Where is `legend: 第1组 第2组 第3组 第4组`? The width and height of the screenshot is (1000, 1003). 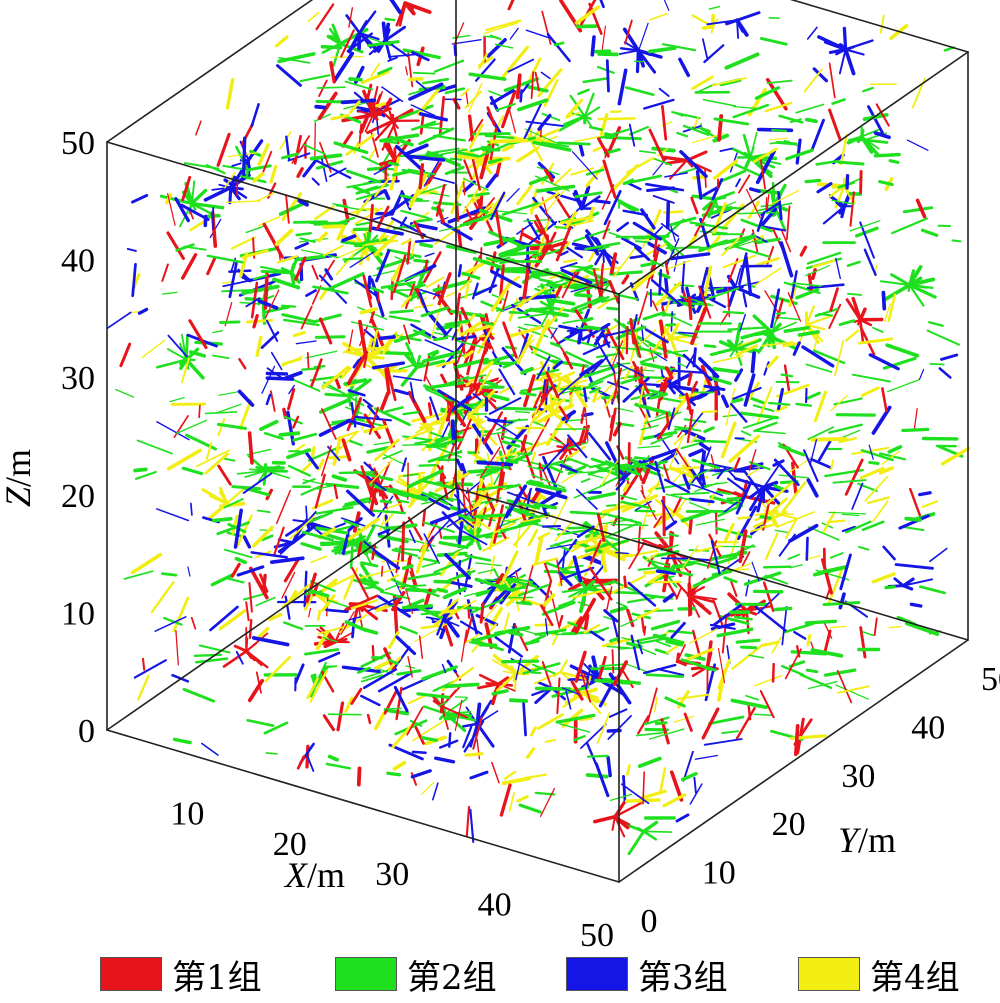 legend: 第1组 第2组 第3组 第4组 is located at coordinates (500, 974).